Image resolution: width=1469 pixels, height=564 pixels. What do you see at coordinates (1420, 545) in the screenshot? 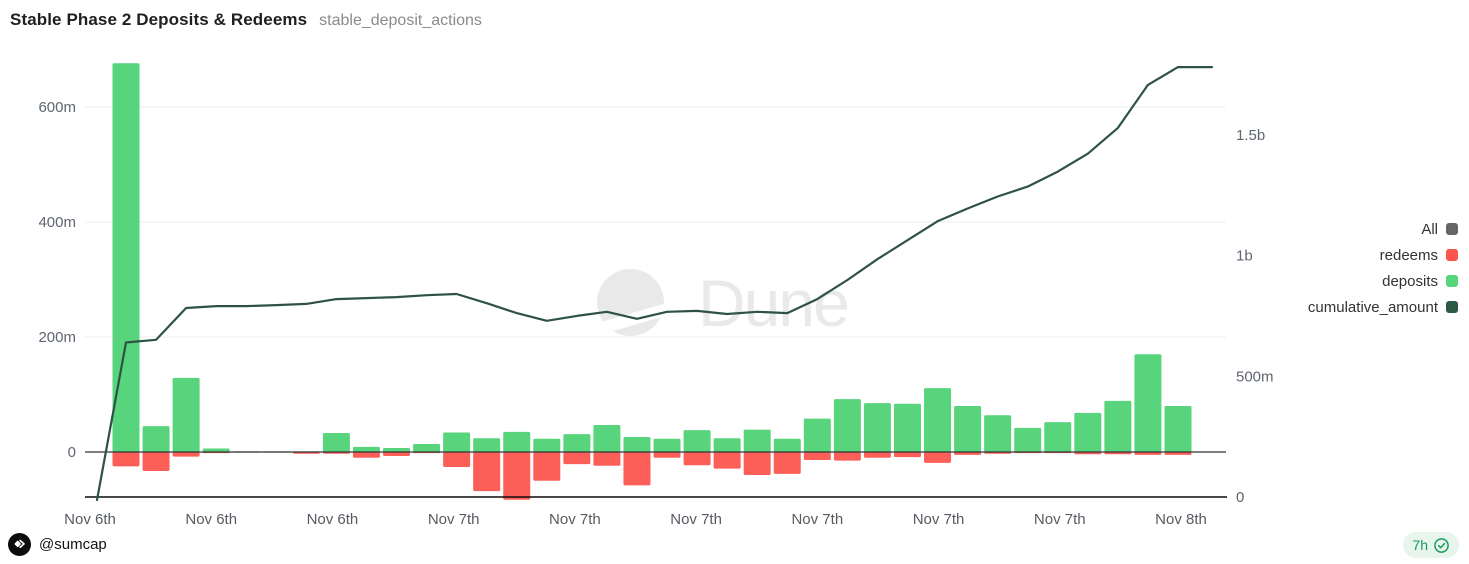
I see `age-label: 7h` at bounding box center [1420, 545].